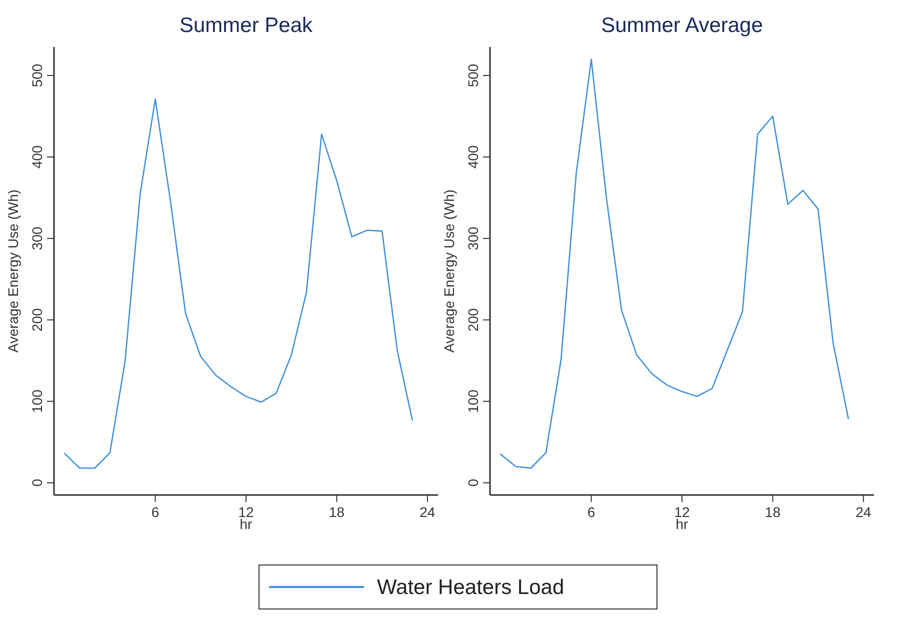  I want to click on chart-title: Summer Average, so click(682, 25).